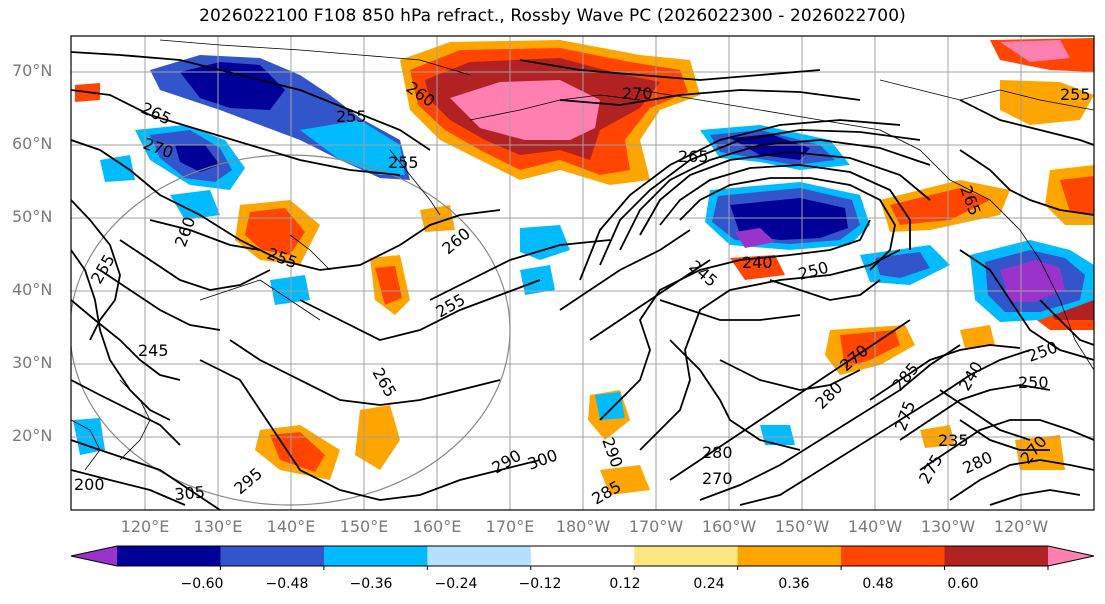 This screenshot has width=1105, height=604. Describe the element at coordinates (364, 526) in the screenshot. I see `lon-label-150e: 150°E` at that location.